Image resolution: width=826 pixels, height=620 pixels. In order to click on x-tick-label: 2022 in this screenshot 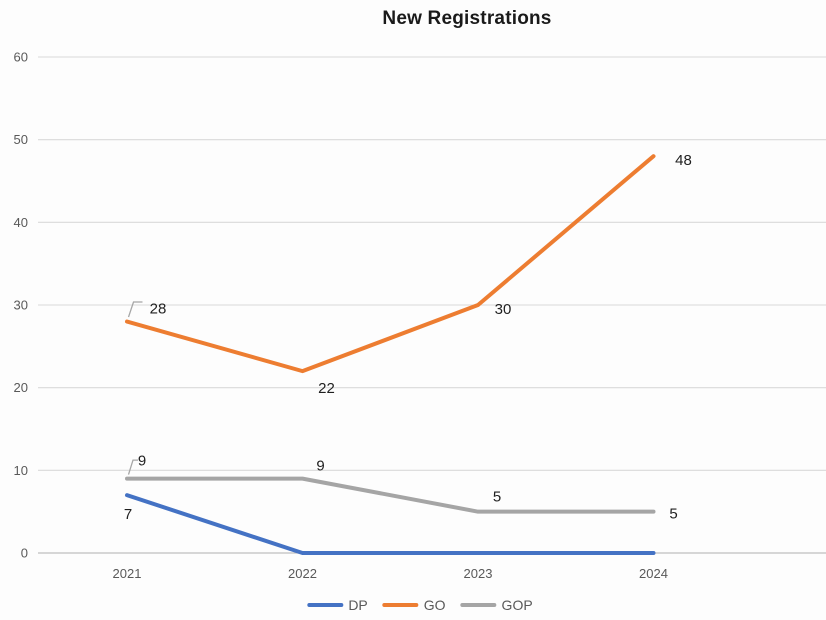, I will do `click(302, 573)`.